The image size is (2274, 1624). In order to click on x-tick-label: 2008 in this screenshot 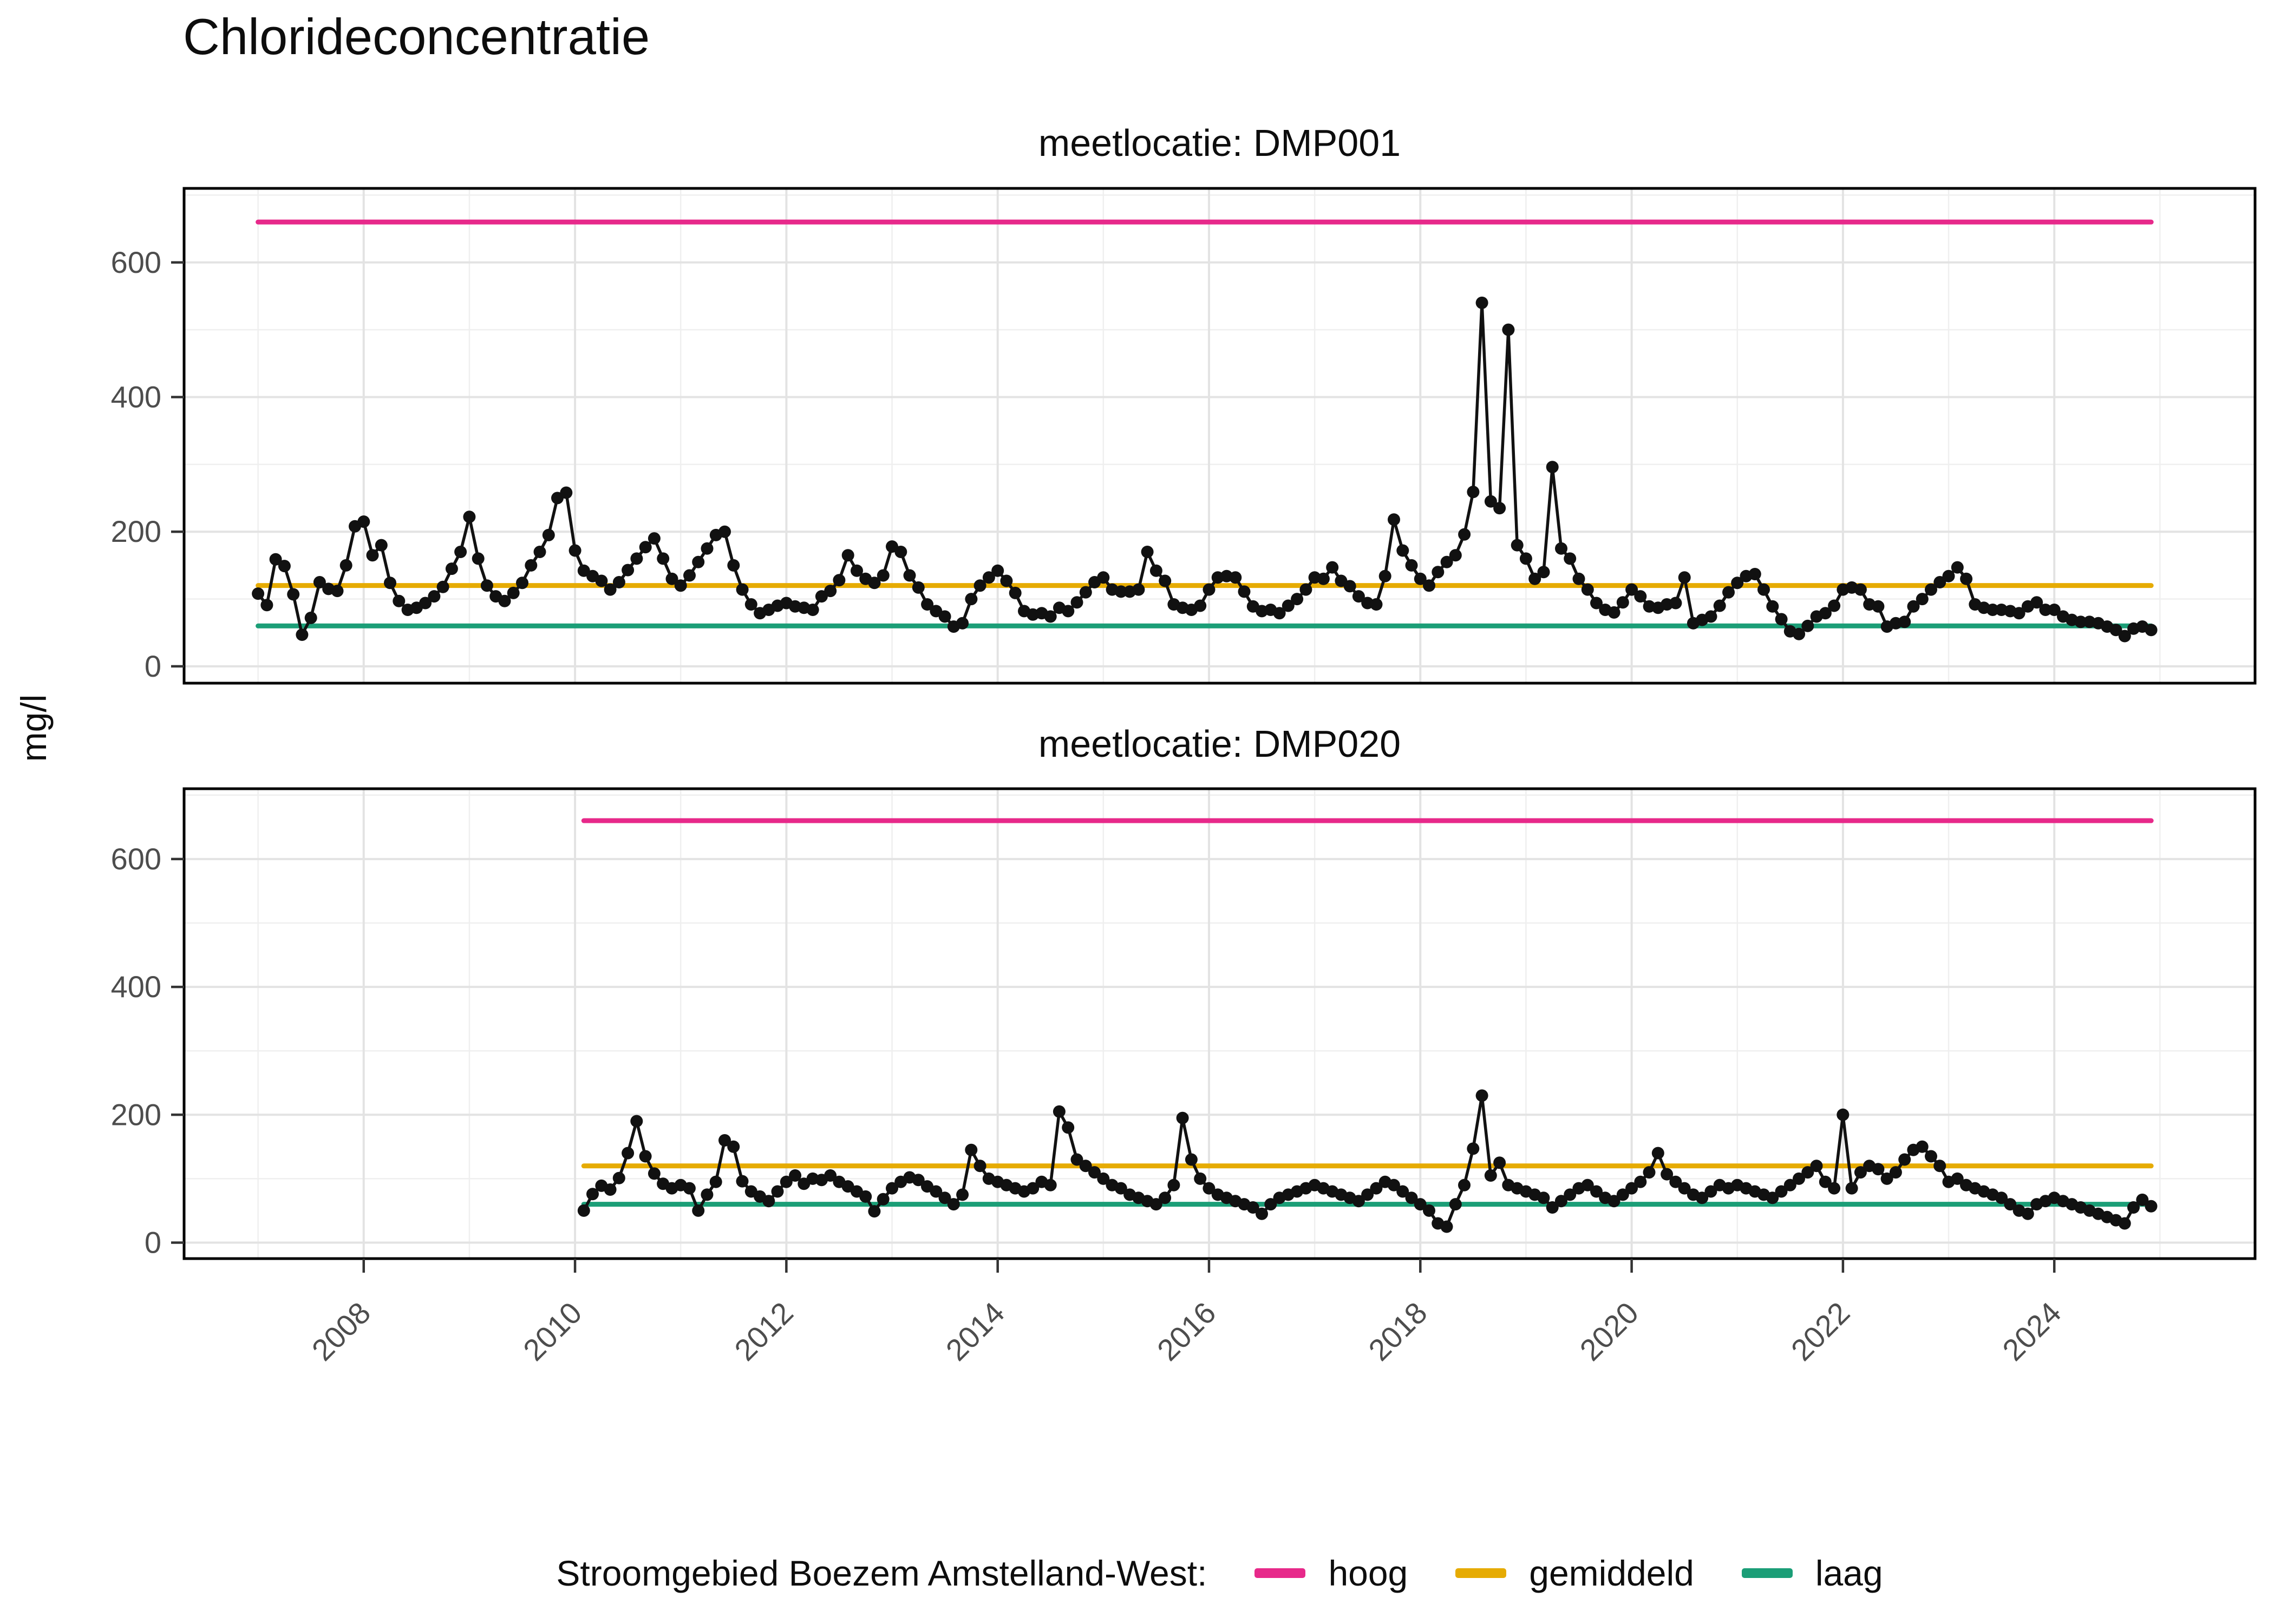, I will do `click(341, 1331)`.